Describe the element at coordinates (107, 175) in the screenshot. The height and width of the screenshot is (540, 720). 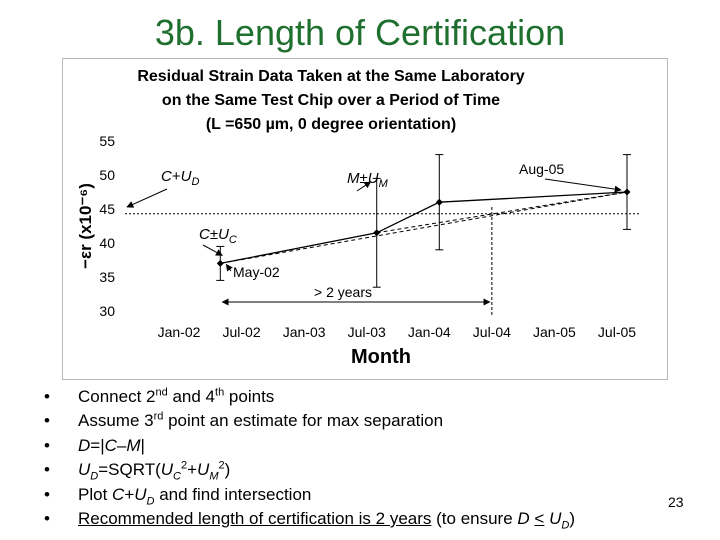
I see `y-tick-label: 50` at that location.